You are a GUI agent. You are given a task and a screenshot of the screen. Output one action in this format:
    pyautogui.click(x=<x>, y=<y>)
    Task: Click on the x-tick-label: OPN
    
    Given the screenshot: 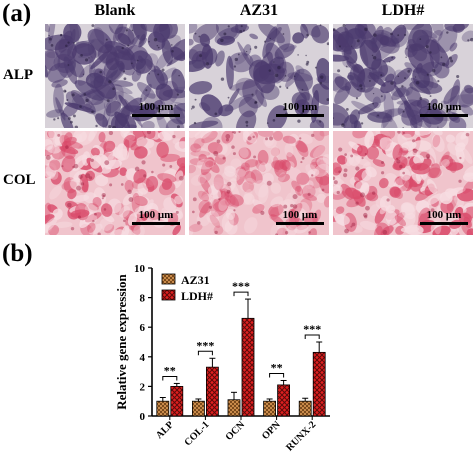 What is the action you would take?
    pyautogui.click(x=271, y=430)
    